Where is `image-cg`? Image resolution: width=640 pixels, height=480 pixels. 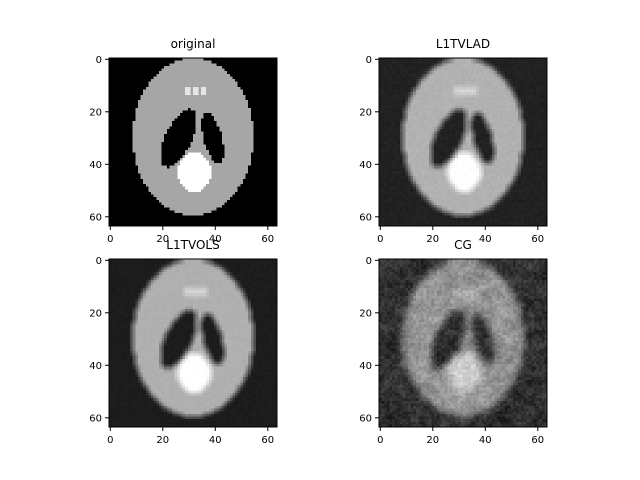 image-cg is located at coordinates (463, 343).